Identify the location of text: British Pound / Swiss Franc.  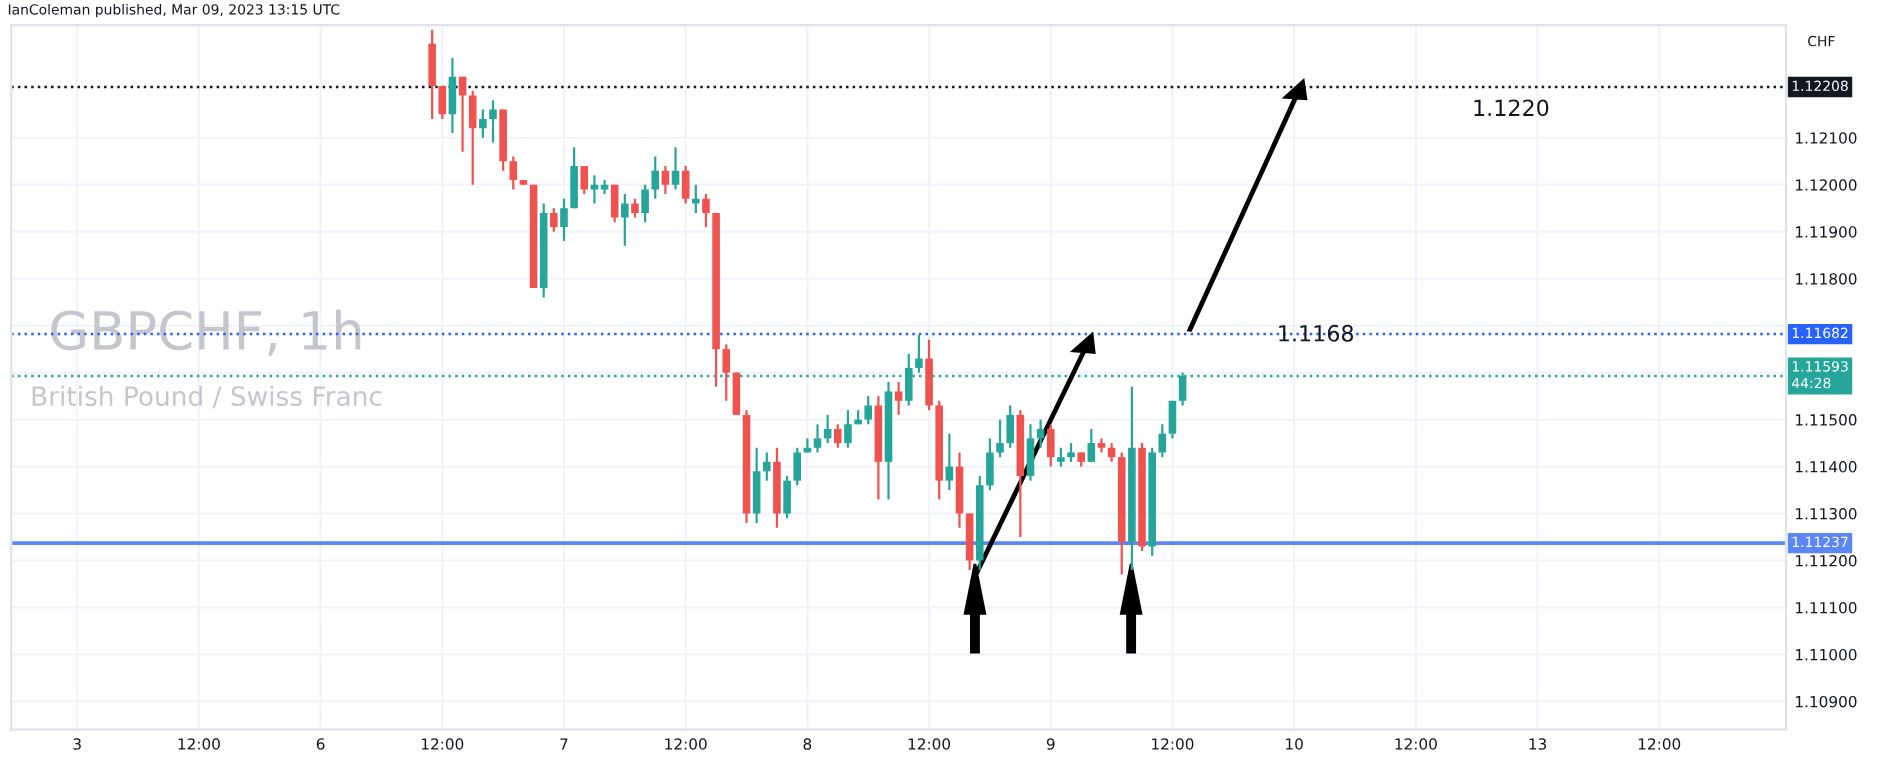
(207, 397).